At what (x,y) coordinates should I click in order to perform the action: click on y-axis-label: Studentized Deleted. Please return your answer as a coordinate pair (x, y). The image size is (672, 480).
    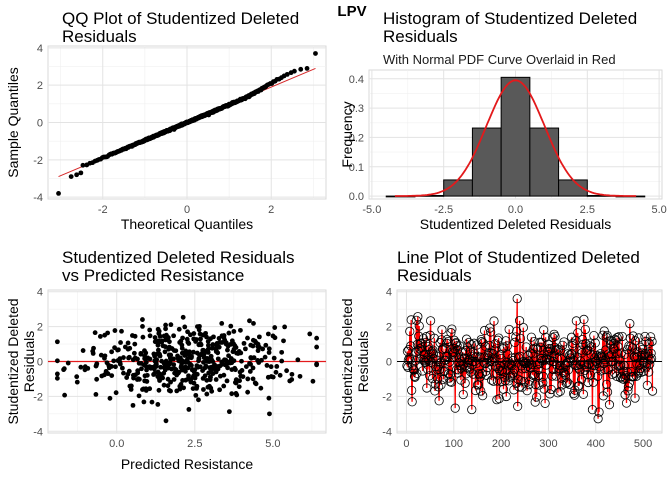
    Looking at the image, I should click on (347, 361).